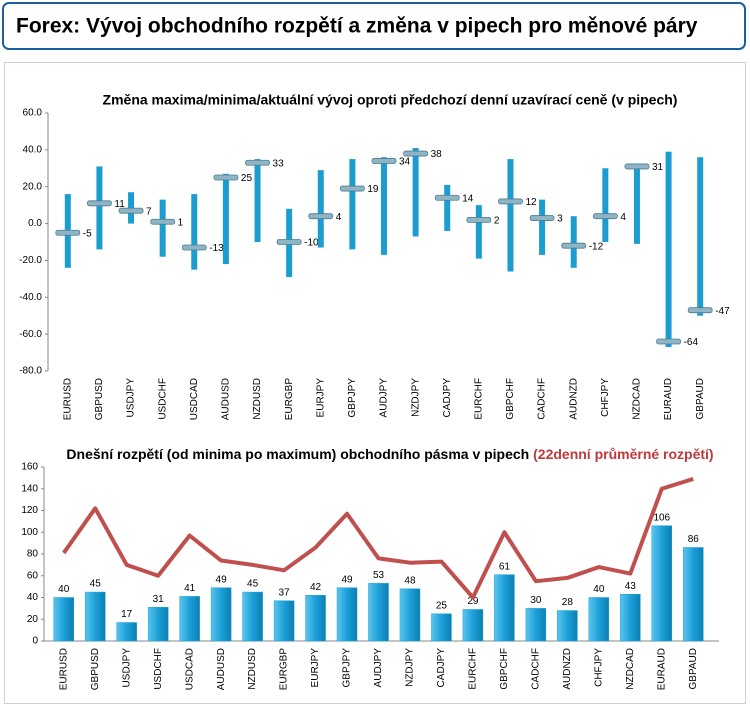  Describe the element at coordinates (30, 334) in the screenshot. I see `y-tick-label: -60.0` at that location.